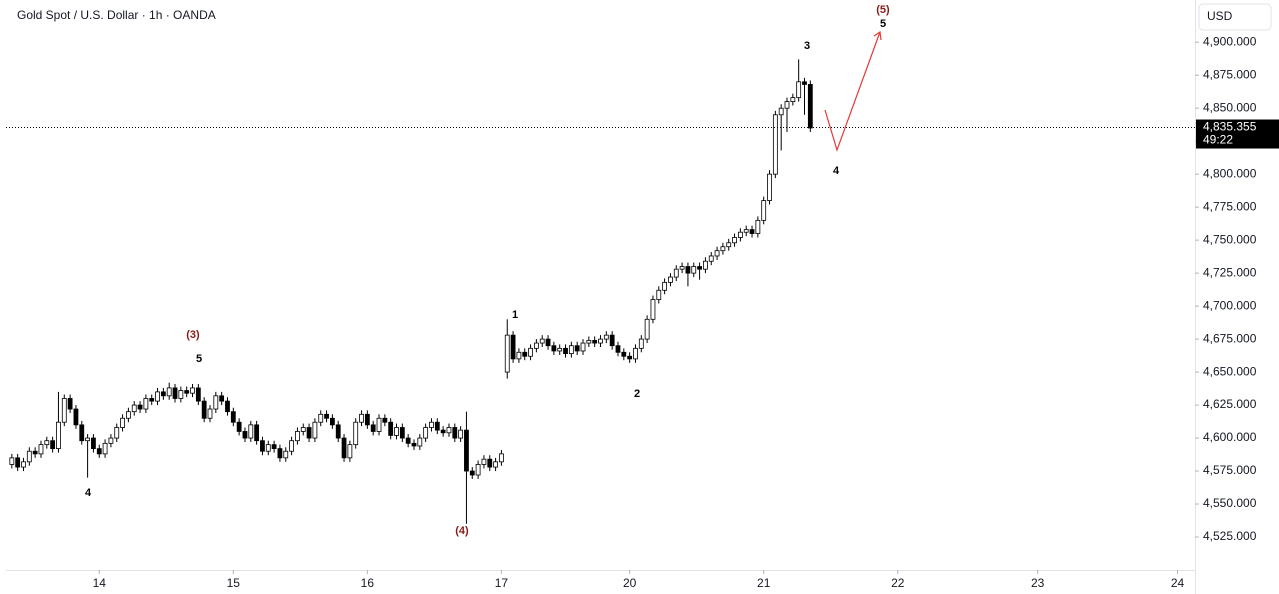 The width and height of the screenshot is (1279, 594). I want to click on chart-title: Gold Spot / U.S. Dollar · 1h · OANDA, so click(116, 15).